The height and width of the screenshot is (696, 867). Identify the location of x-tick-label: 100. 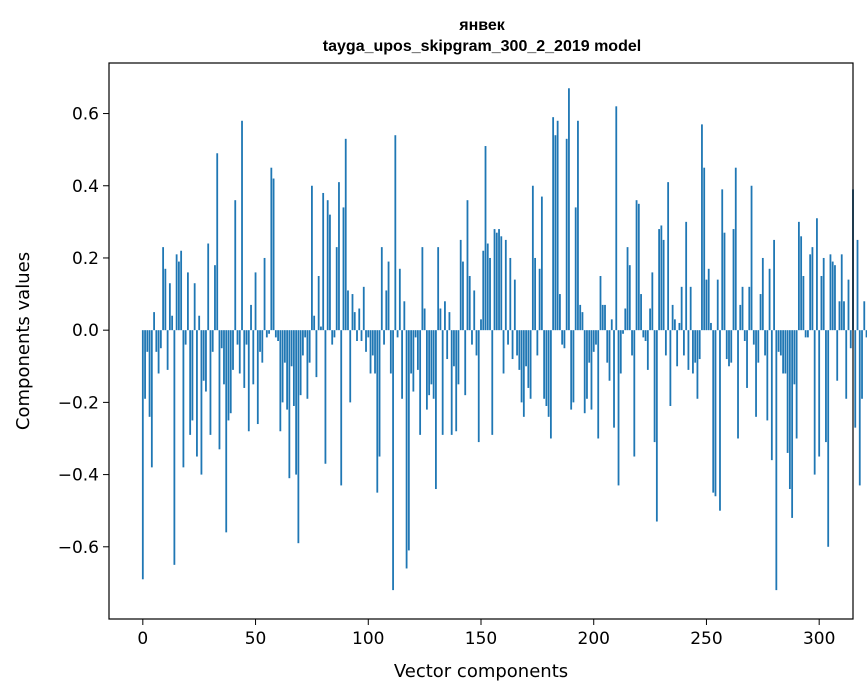
(368, 639).